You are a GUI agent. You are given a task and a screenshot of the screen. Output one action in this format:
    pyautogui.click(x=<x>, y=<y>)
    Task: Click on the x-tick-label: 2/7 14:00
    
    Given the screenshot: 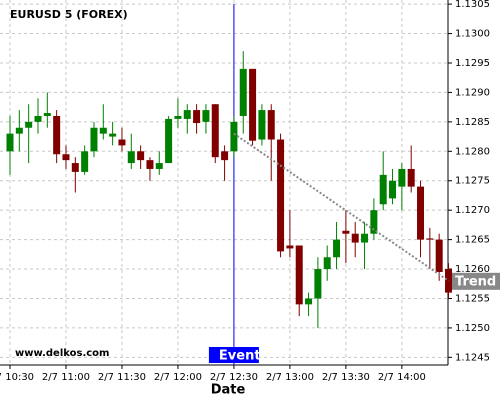 What is the action you would take?
    pyautogui.click(x=402, y=377)
    